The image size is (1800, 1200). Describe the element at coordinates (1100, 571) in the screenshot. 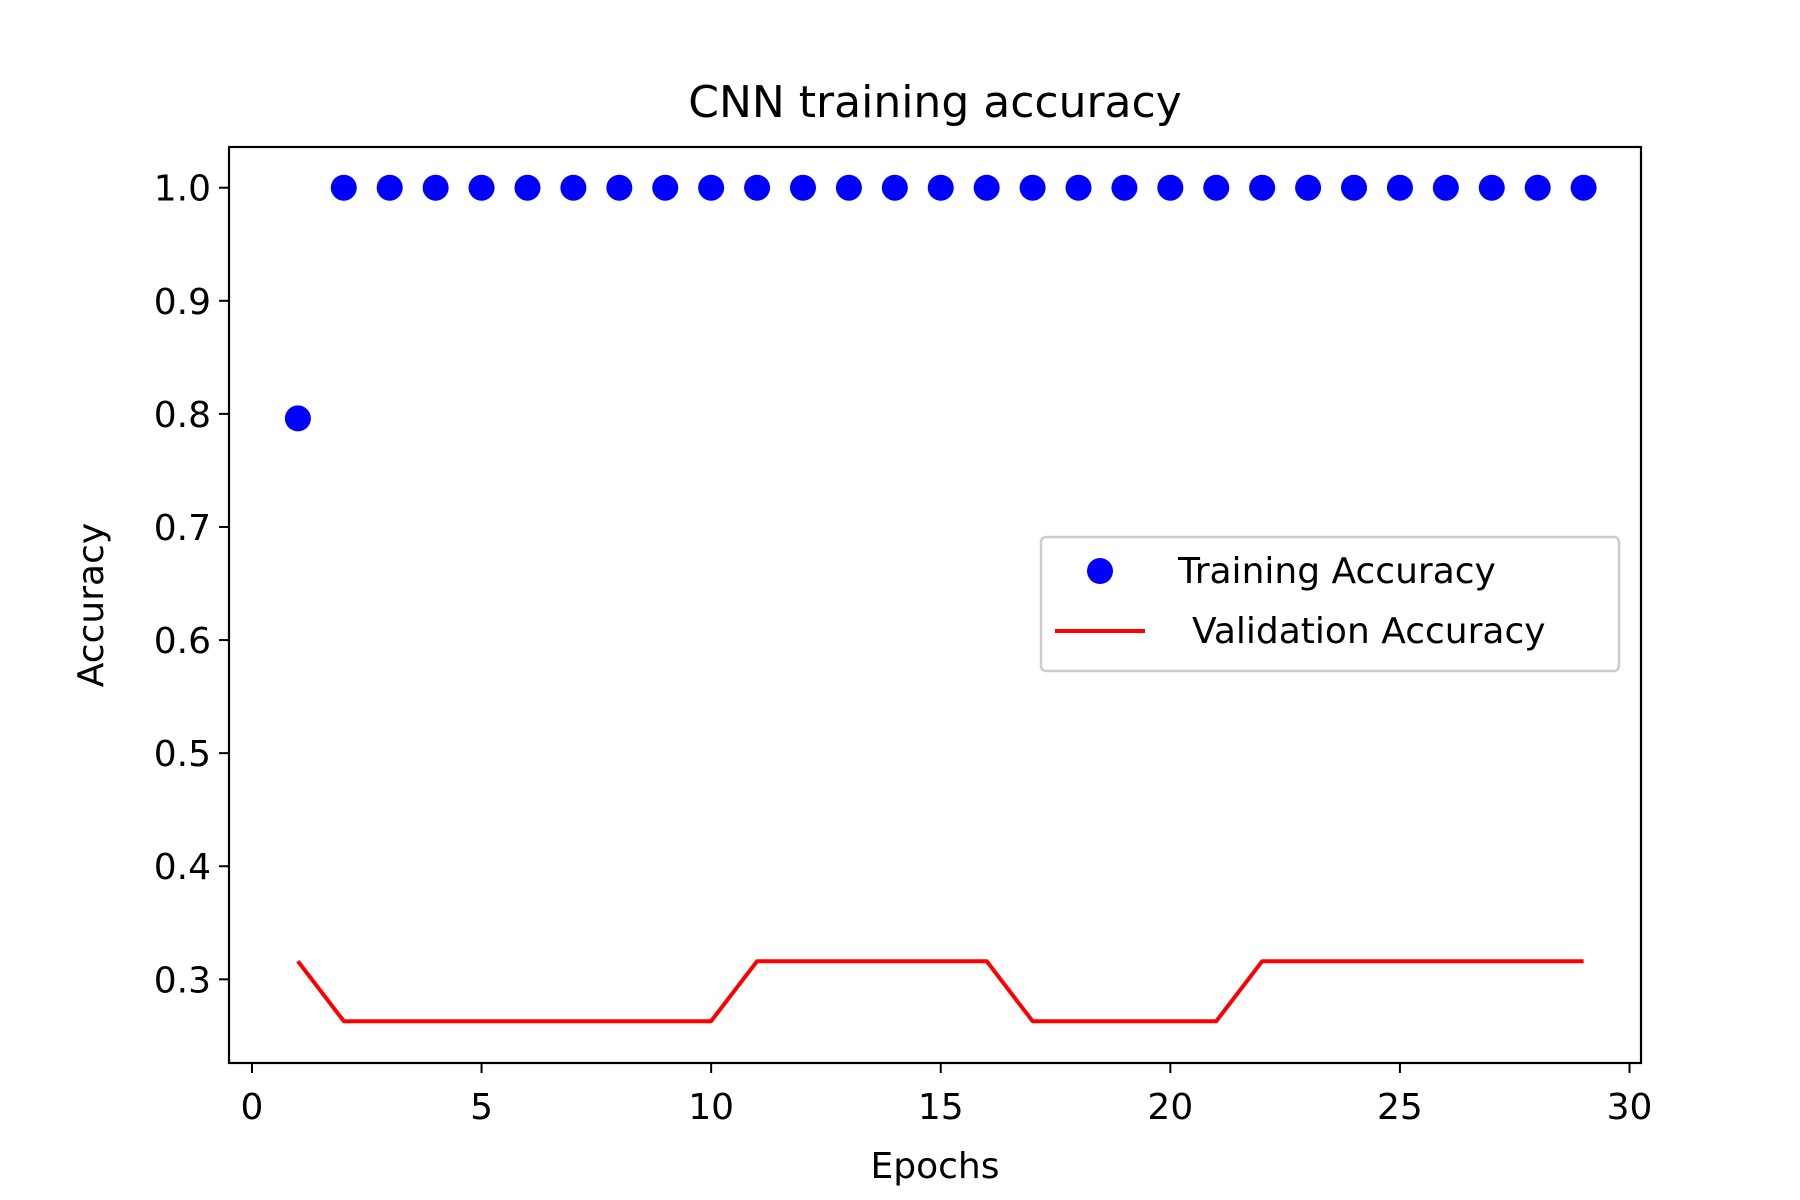

I see `legend-marker-training` at that location.